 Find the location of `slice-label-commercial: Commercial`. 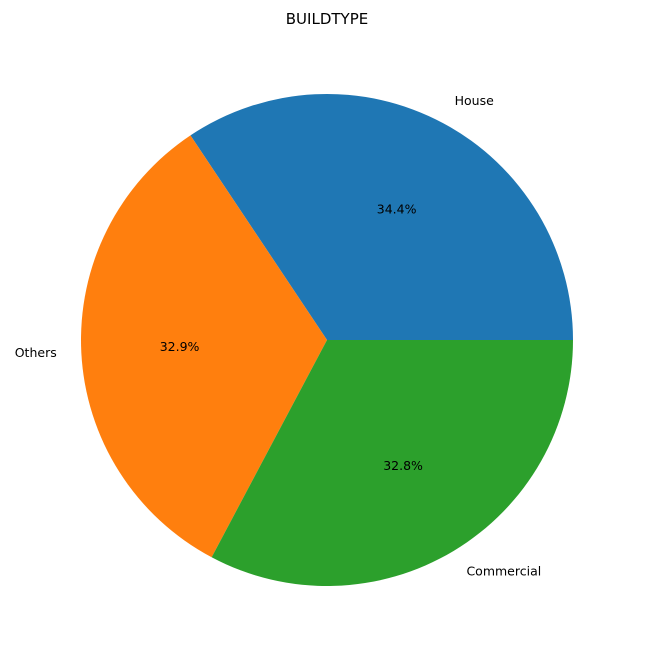

slice-label-commercial: Commercial is located at coordinates (503, 570).